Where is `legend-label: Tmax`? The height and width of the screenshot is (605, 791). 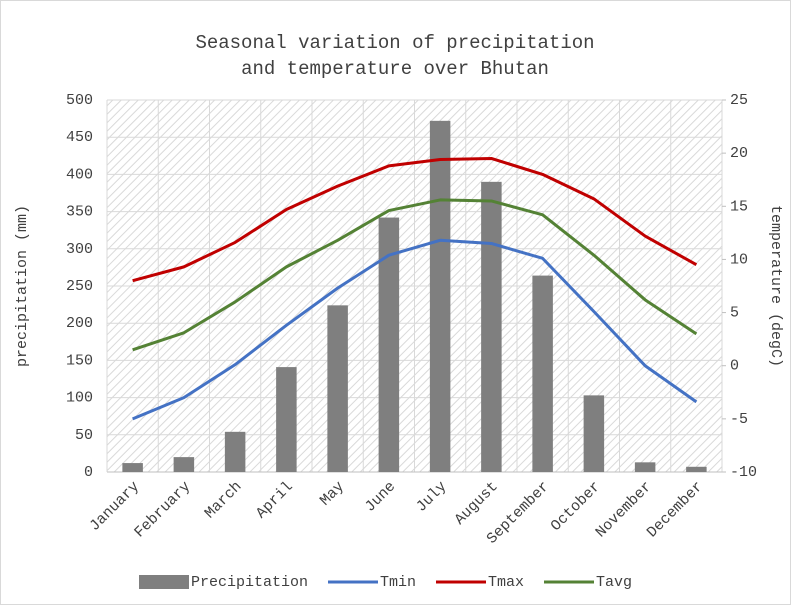 legend-label: Tmax is located at coordinates (506, 582).